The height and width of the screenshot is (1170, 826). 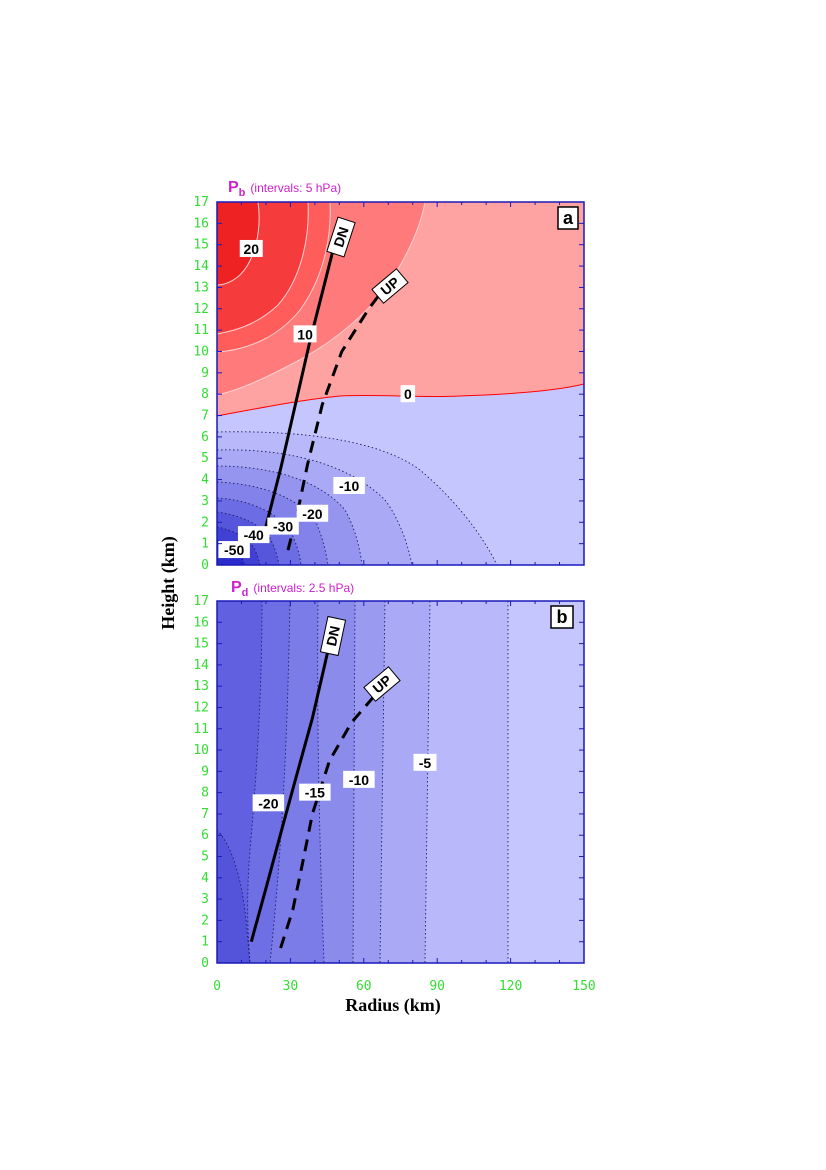 I want to click on panel-a-fills, so click(x=400, y=383).